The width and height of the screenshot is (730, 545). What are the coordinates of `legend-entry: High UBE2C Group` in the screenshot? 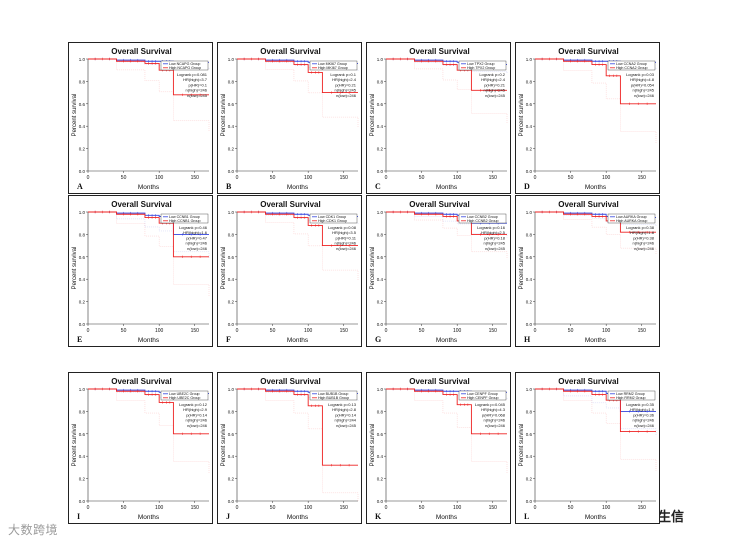 It's located at (184, 398).